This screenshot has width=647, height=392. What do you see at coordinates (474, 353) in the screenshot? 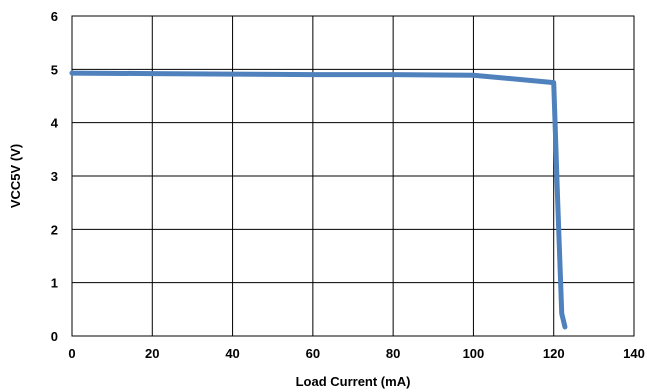
I see `x-tick-label: 100` at bounding box center [474, 353].